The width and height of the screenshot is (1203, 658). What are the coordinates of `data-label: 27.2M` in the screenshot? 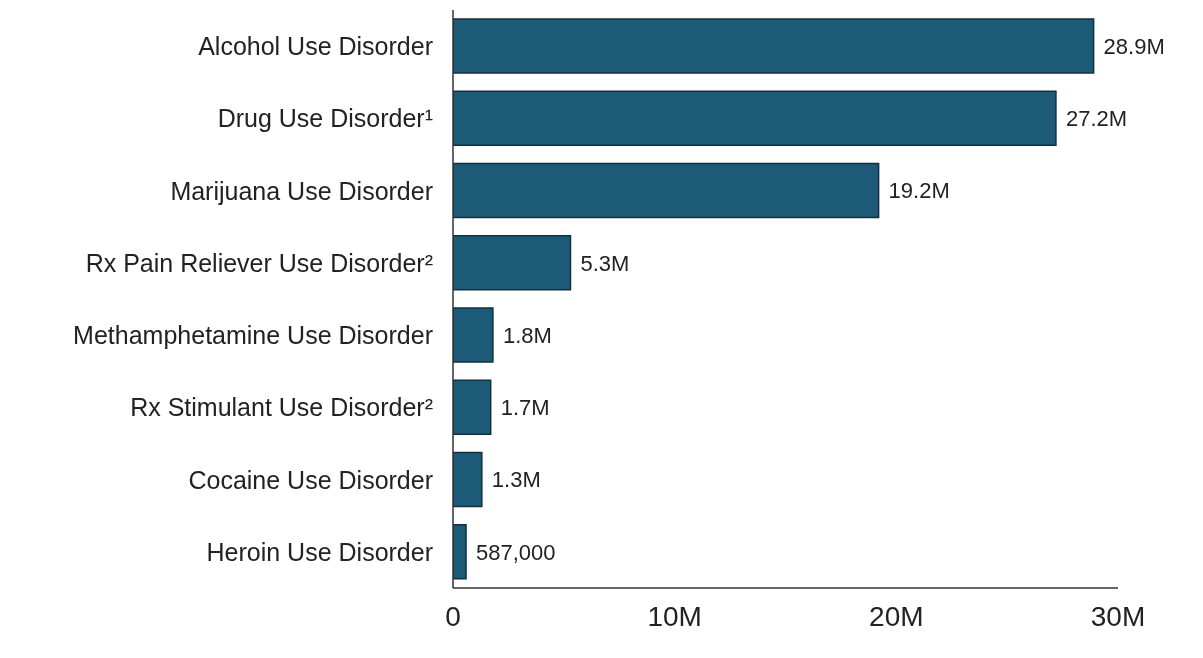 It's located at (1096, 119).